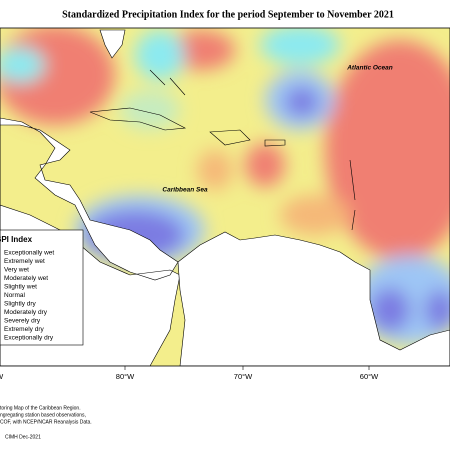 The width and height of the screenshot is (450, 450). What do you see at coordinates (2, 376) in the screenshot?
I see `longitude-label: 90°W` at bounding box center [2, 376].